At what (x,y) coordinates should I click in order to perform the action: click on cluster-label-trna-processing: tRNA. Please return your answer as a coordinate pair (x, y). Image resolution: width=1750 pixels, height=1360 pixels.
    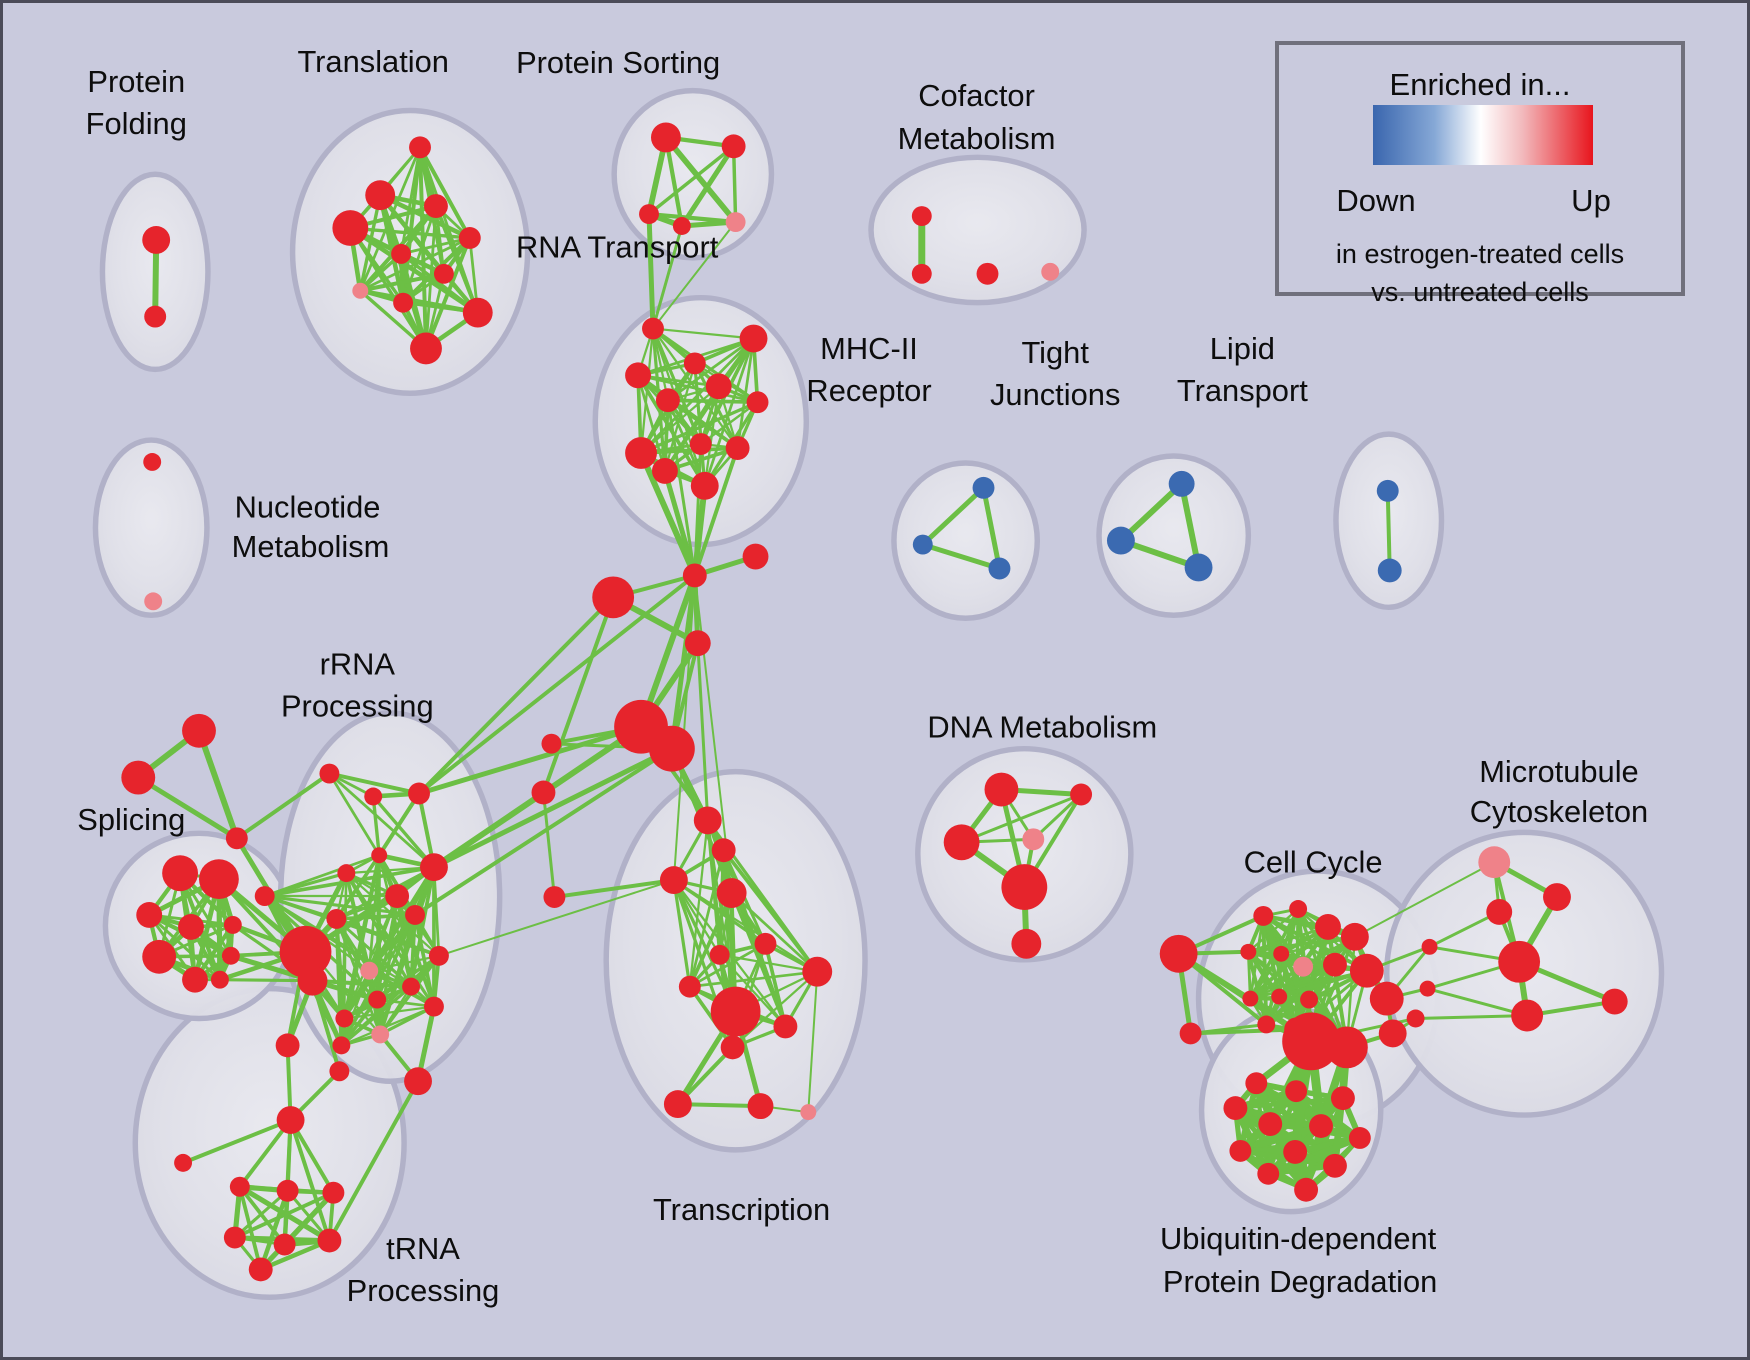
    Looking at the image, I should click on (423, 1248).